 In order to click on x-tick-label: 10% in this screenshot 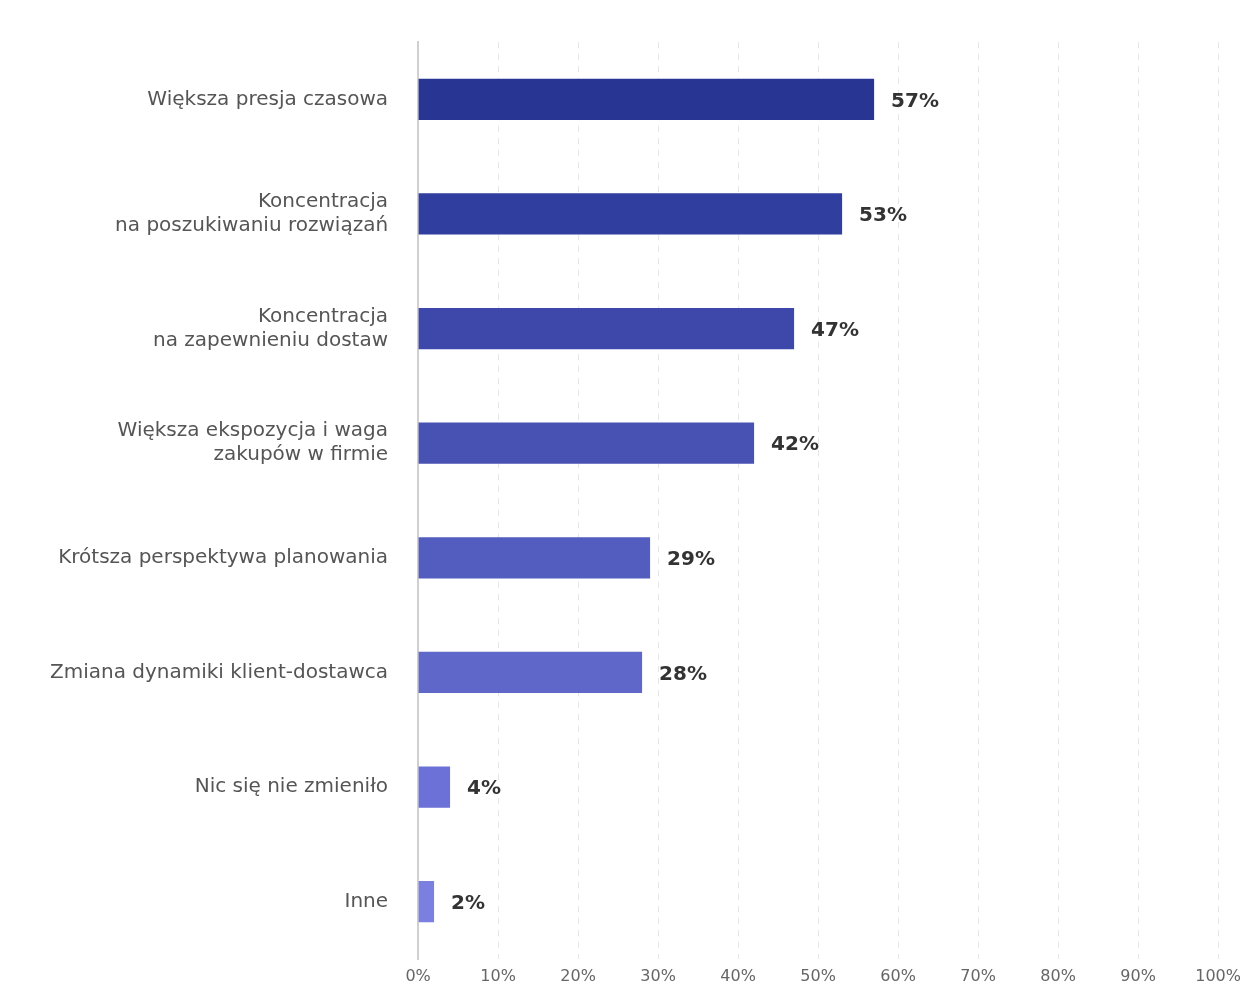, I will do `click(498, 975)`.